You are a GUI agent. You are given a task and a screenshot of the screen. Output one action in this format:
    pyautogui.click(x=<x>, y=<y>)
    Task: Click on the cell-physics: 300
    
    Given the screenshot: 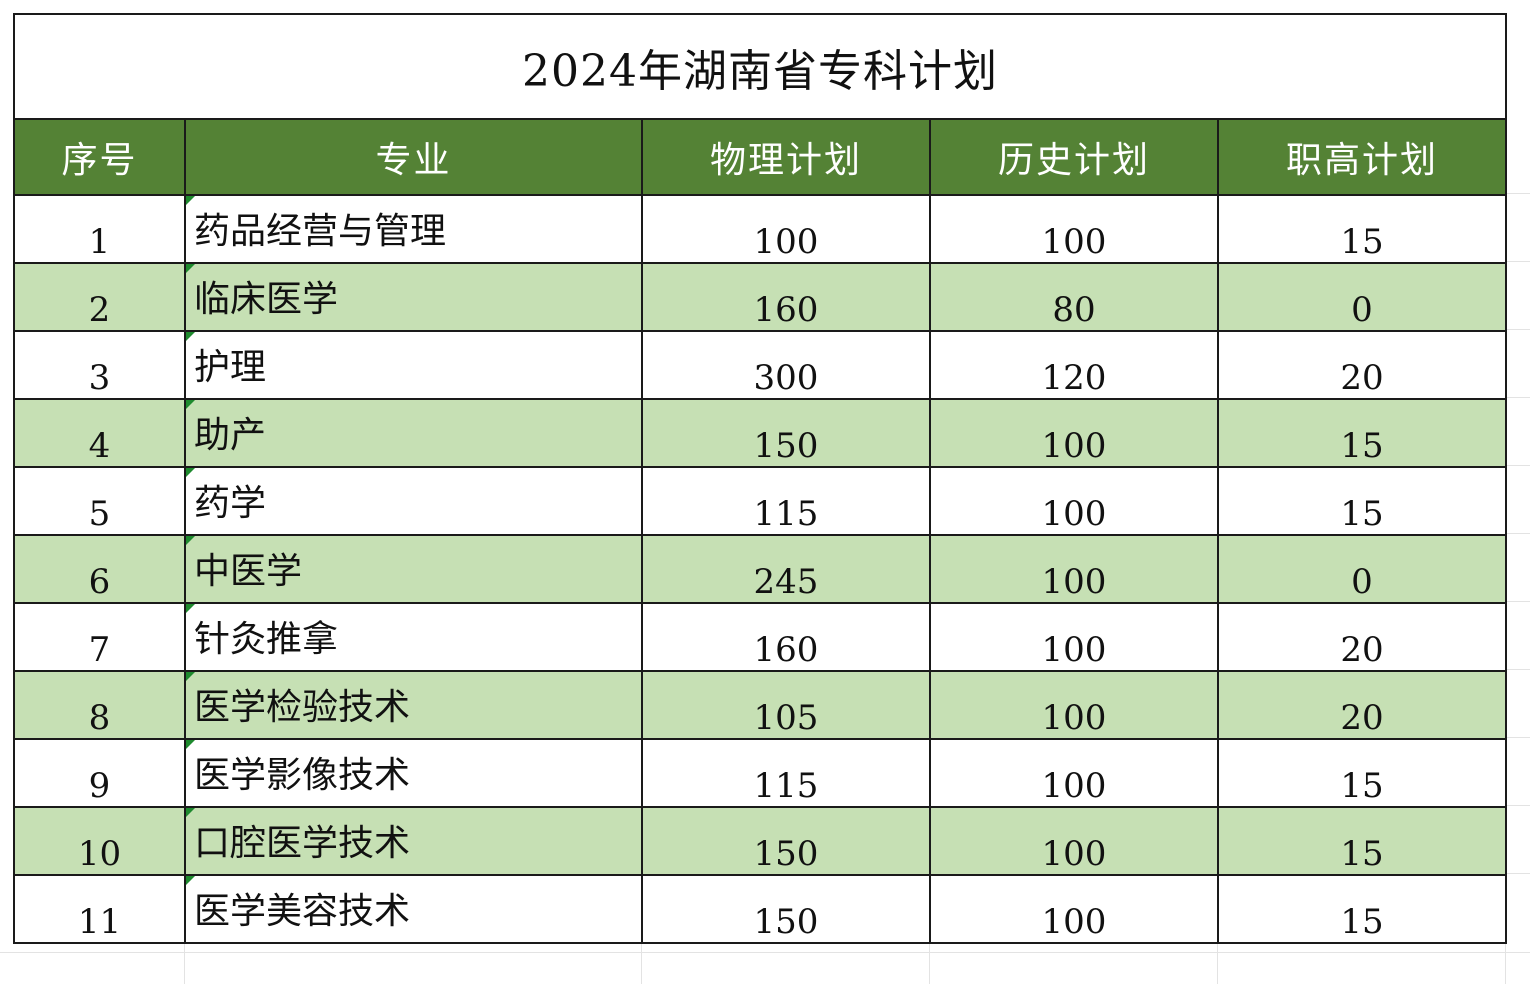 What is the action you would take?
    pyautogui.click(x=786, y=365)
    